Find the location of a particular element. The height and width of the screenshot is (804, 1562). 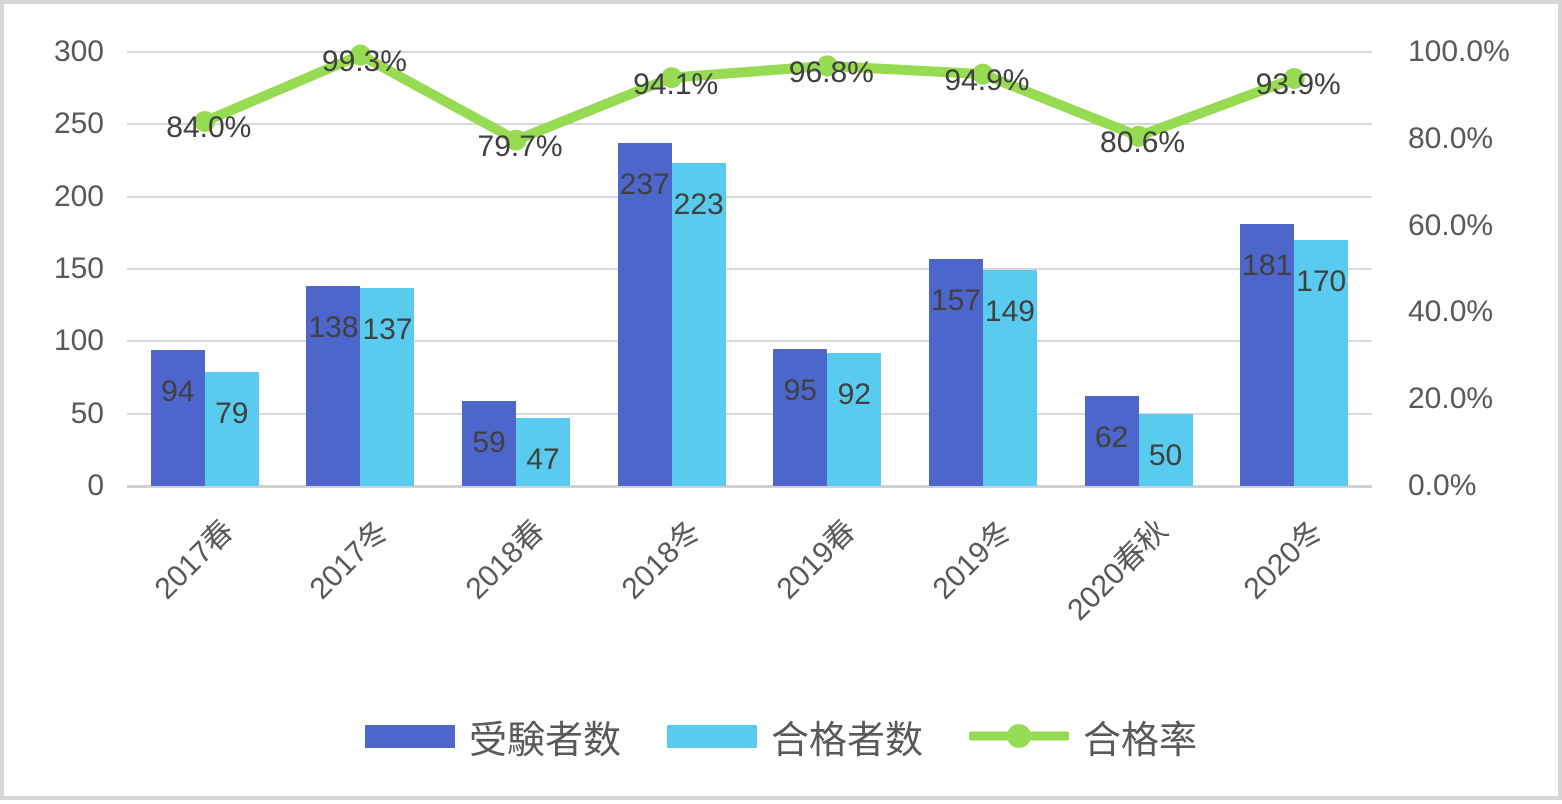

line-value-label: 79.7% is located at coordinates (520, 147).